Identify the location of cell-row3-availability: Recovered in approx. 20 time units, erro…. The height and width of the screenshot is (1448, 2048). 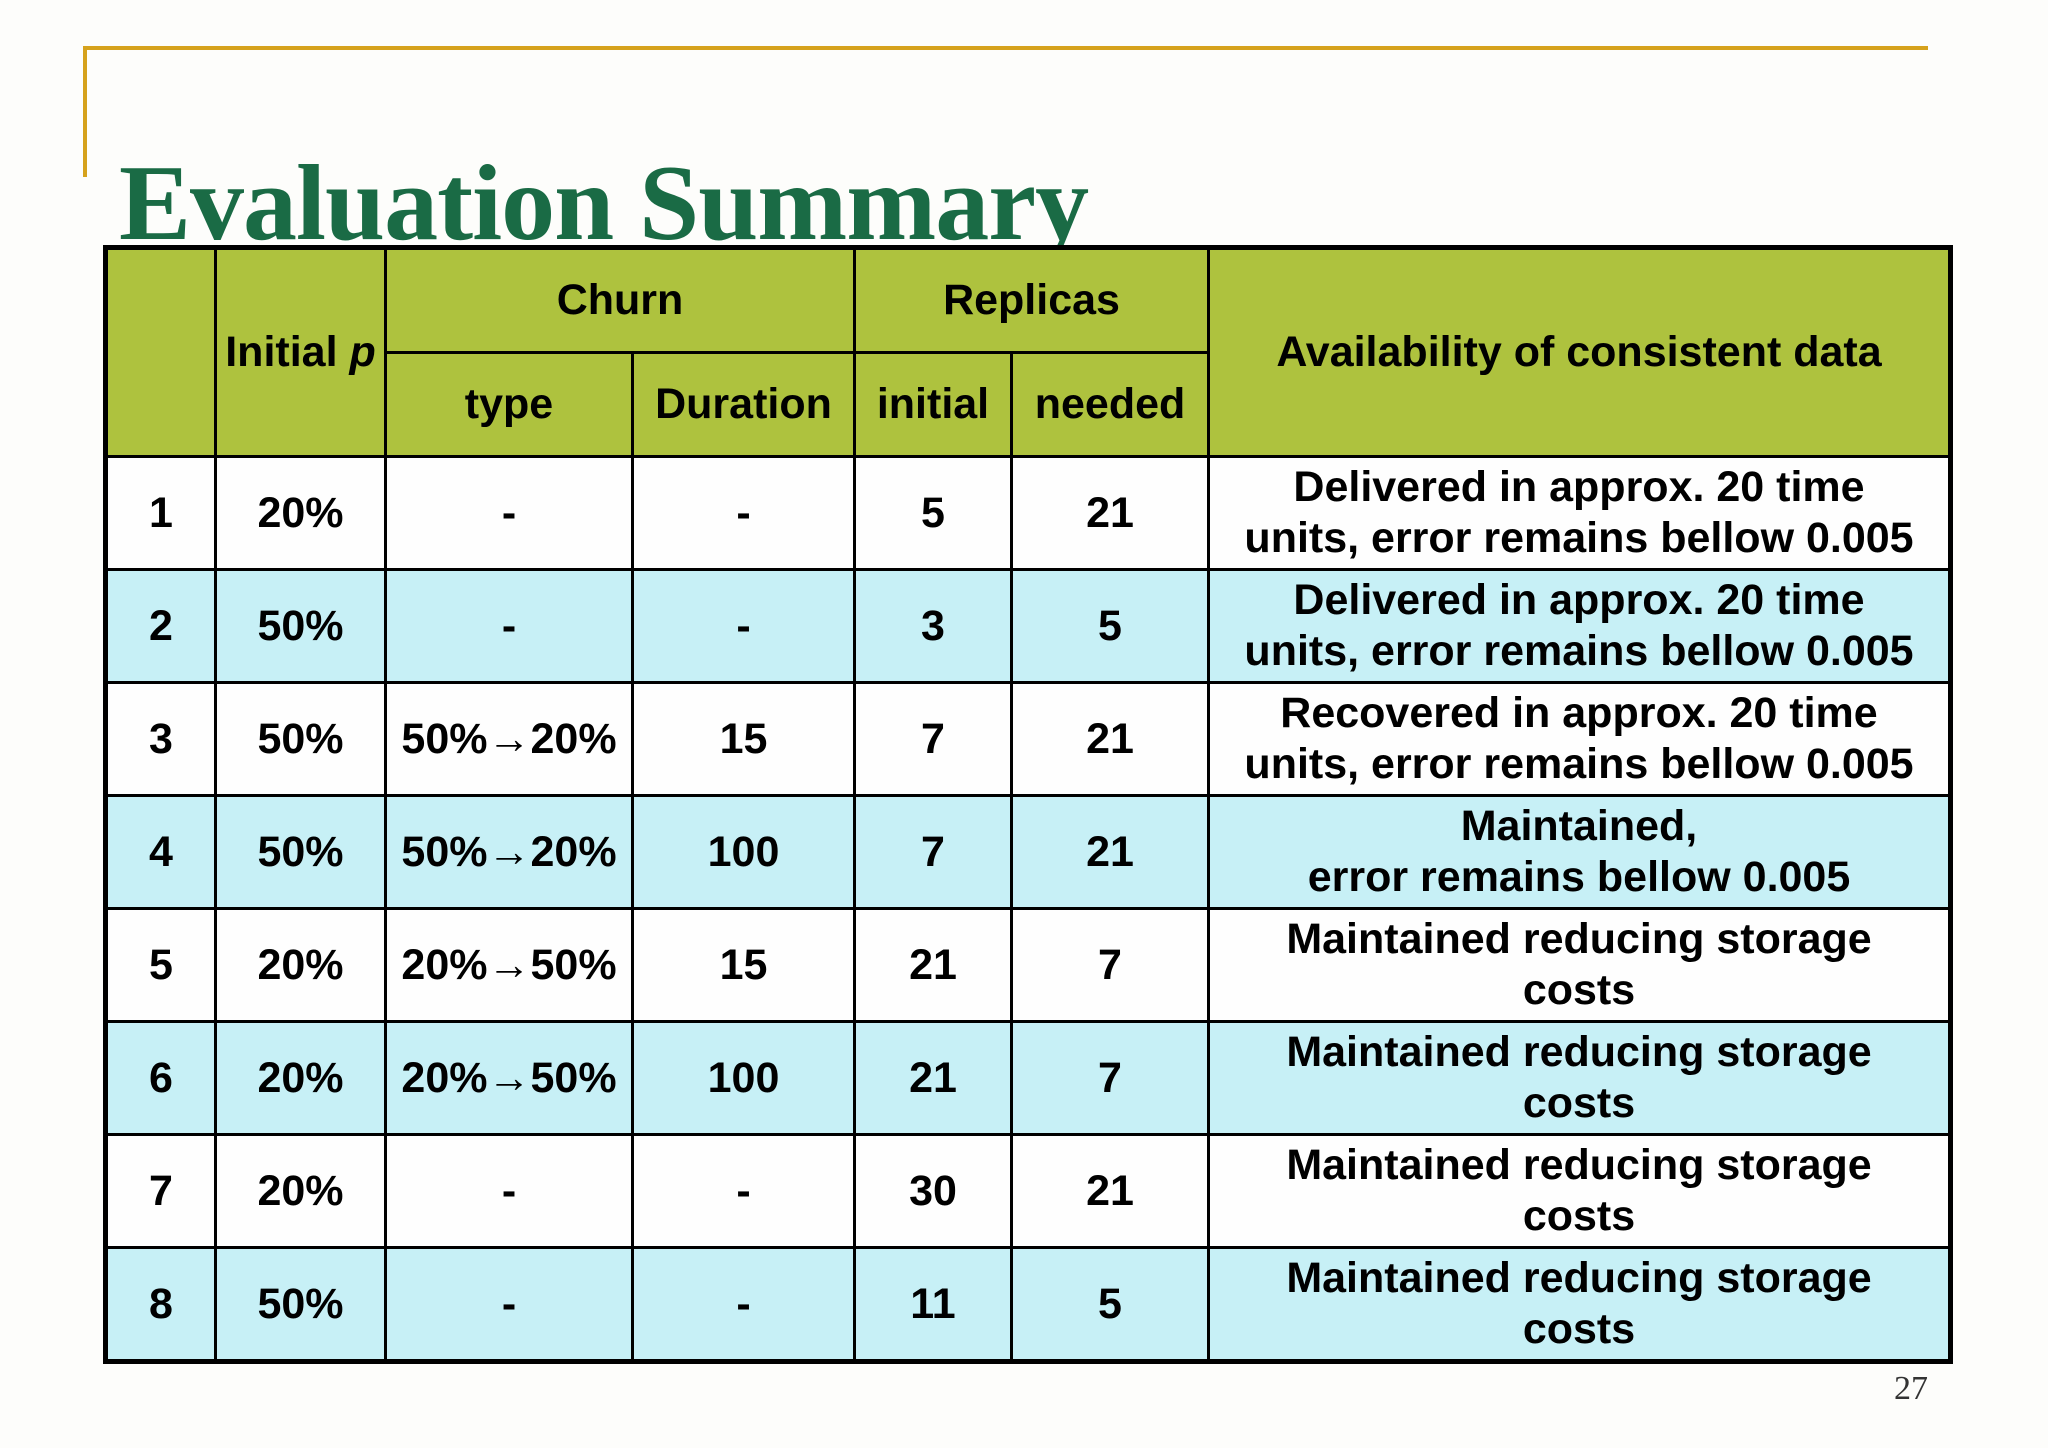
(1579, 739).